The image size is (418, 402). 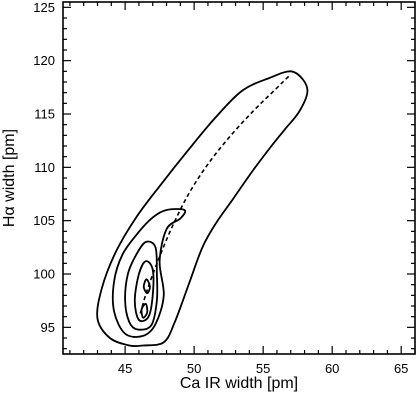 What do you see at coordinates (401, 368) in the screenshot?
I see `x-tick-label: 65` at bounding box center [401, 368].